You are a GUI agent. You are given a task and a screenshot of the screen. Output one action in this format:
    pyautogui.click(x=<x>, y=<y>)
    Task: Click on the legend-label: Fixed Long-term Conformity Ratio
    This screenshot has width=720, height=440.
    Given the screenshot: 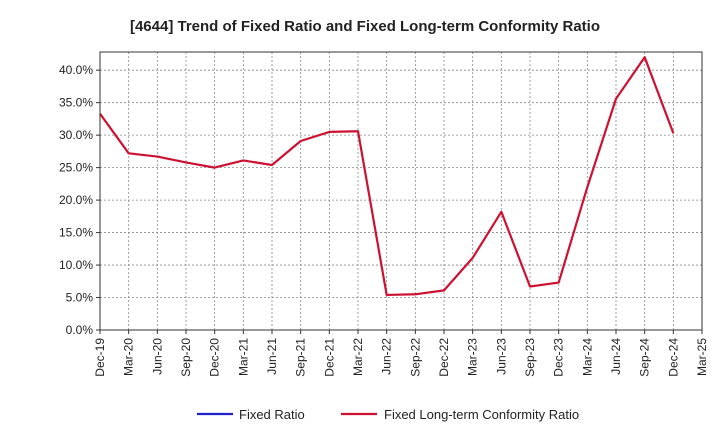 What is the action you would take?
    pyautogui.click(x=481, y=414)
    